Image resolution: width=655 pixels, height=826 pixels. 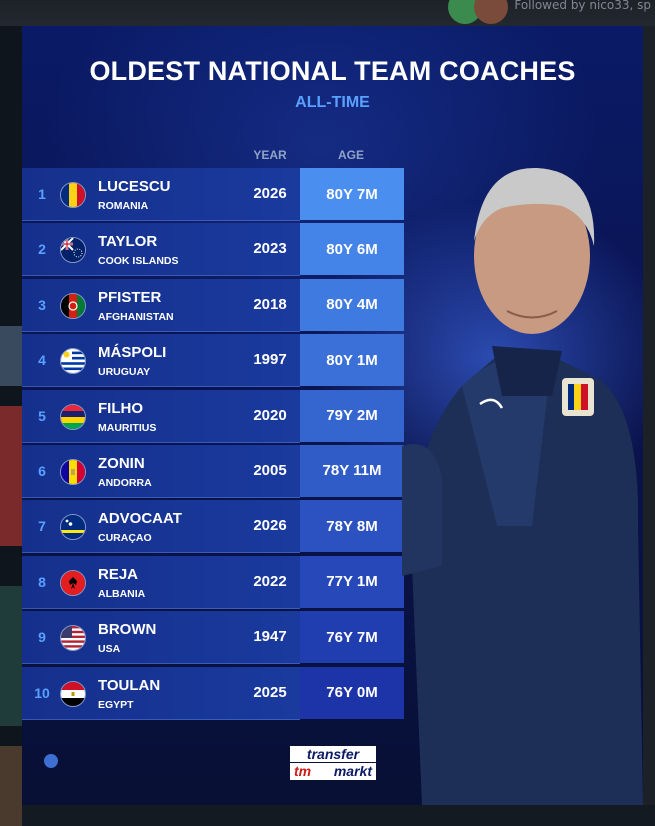 What do you see at coordinates (73, 693) in the screenshot?
I see `egypt-flag-icon` at bounding box center [73, 693].